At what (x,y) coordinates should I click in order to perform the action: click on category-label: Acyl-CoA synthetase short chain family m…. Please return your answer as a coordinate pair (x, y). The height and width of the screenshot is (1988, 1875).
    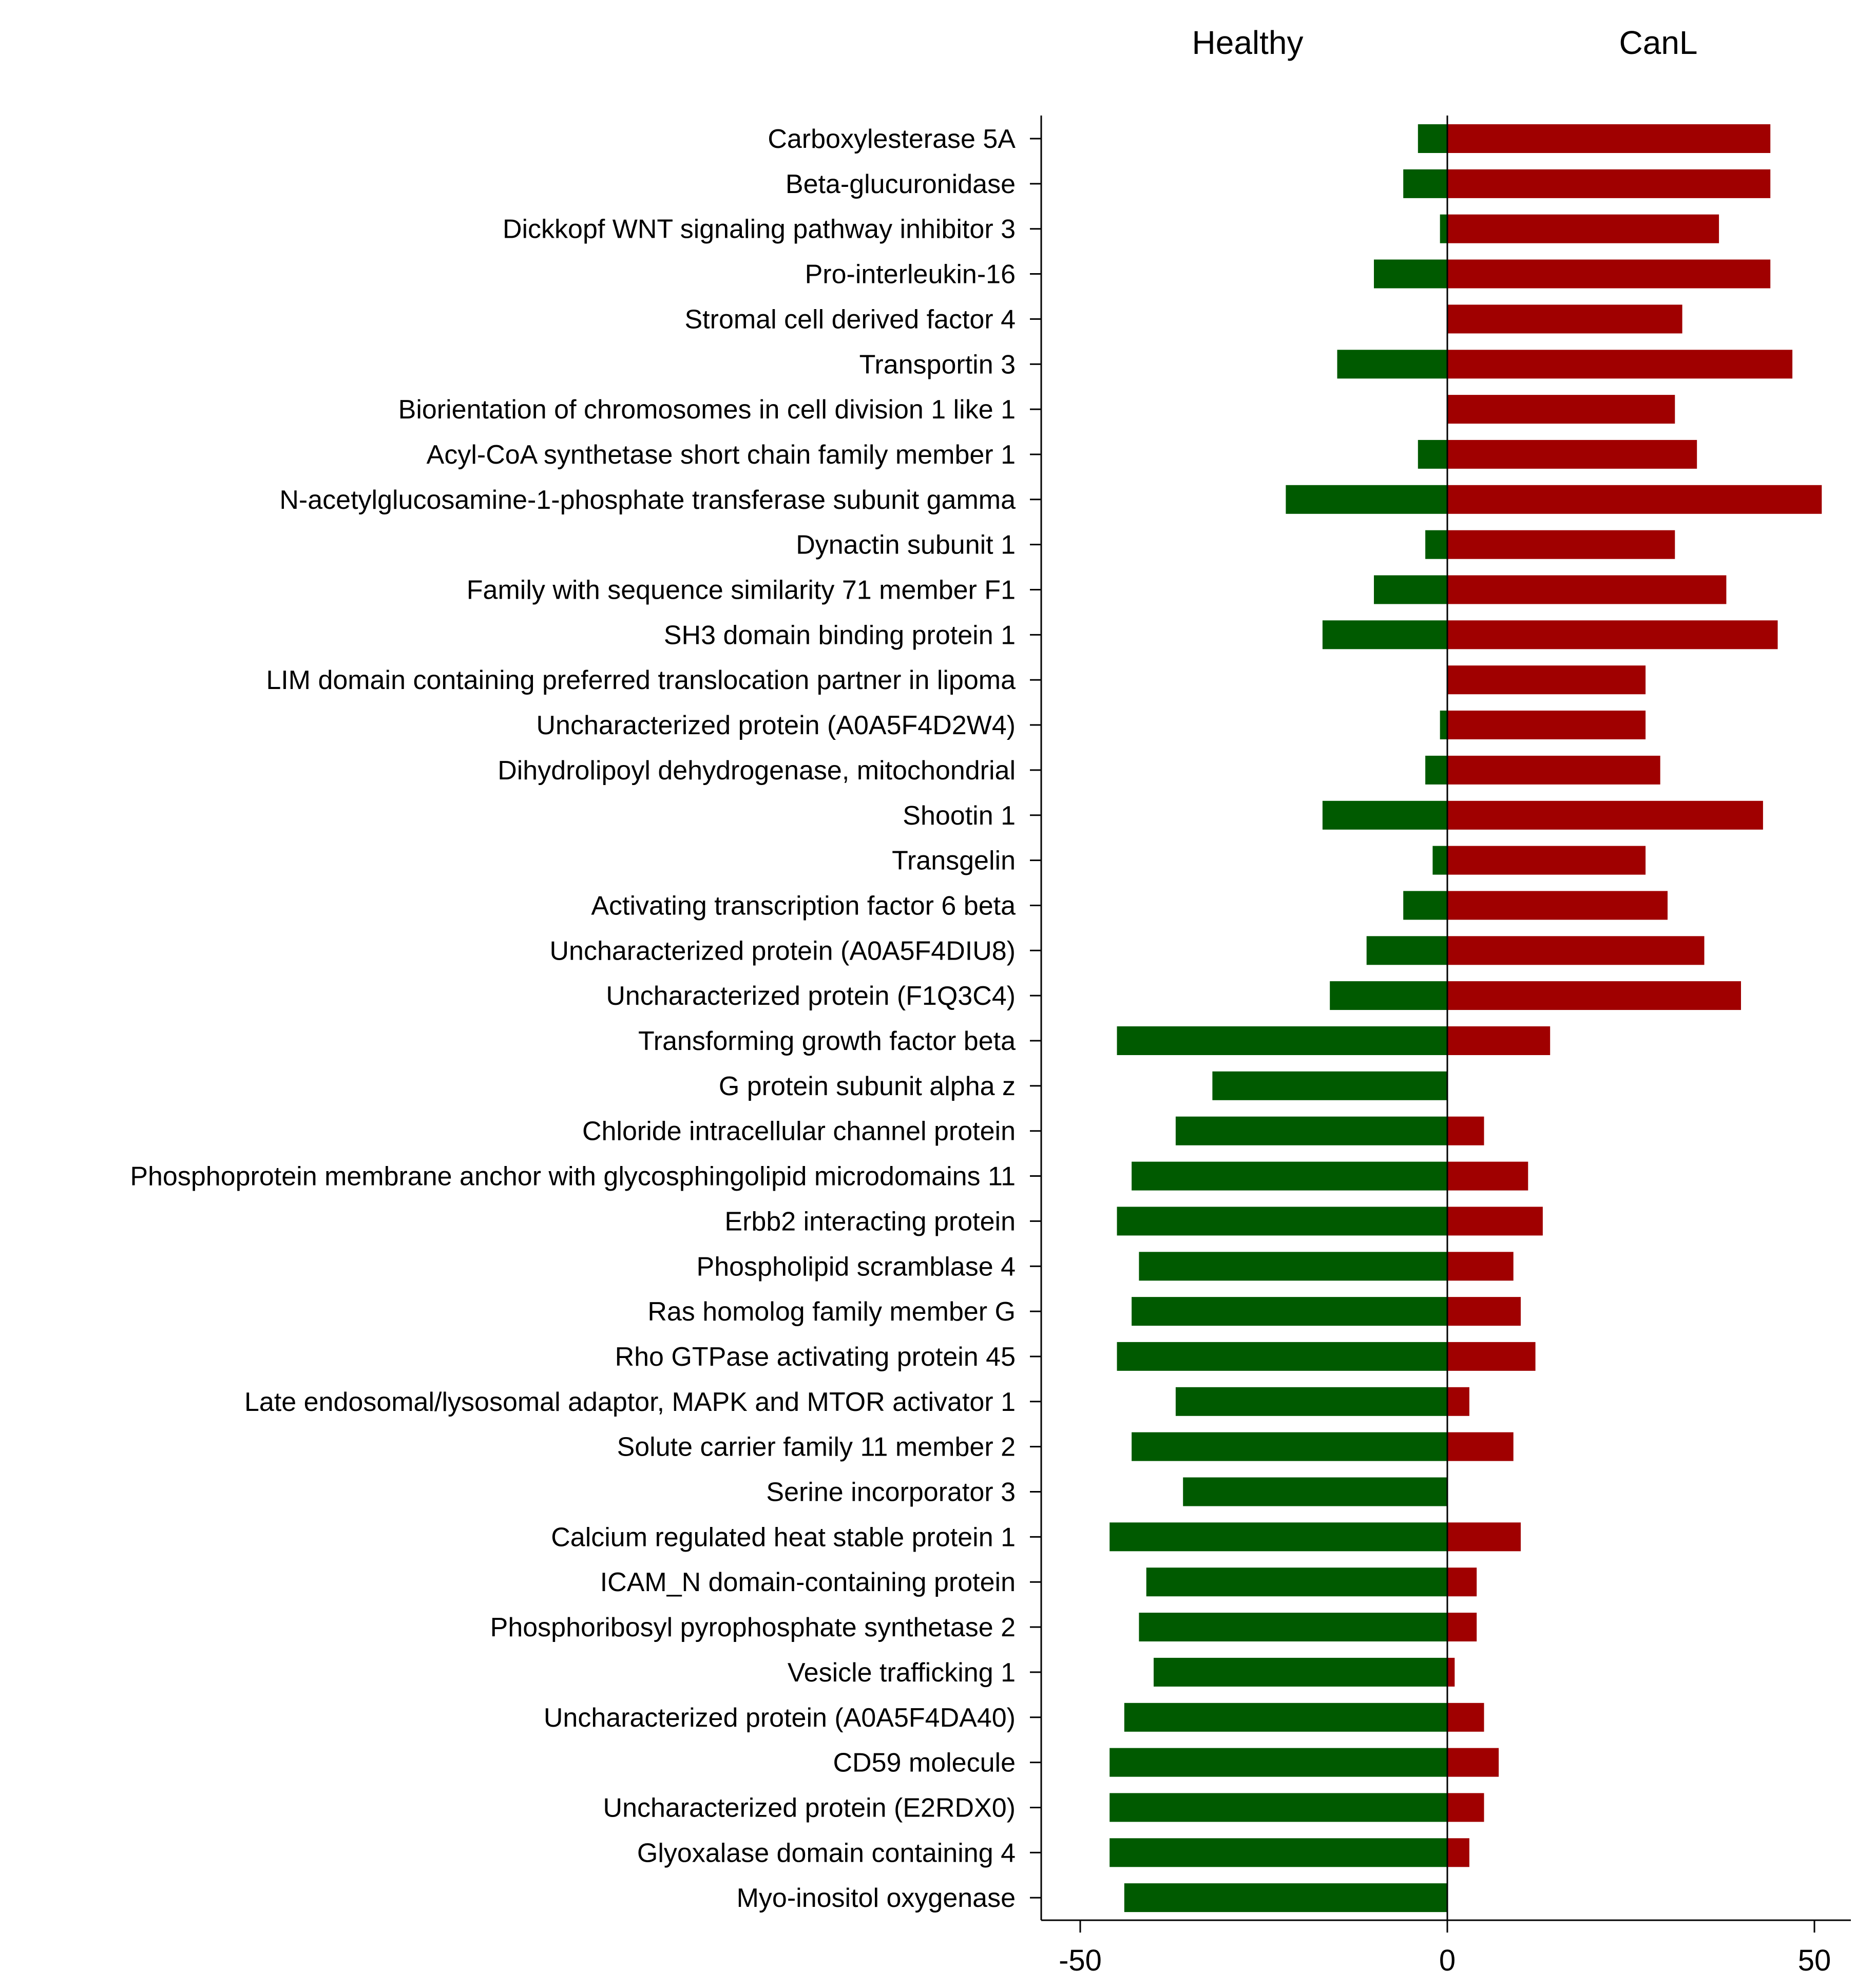
    Looking at the image, I should click on (722, 455).